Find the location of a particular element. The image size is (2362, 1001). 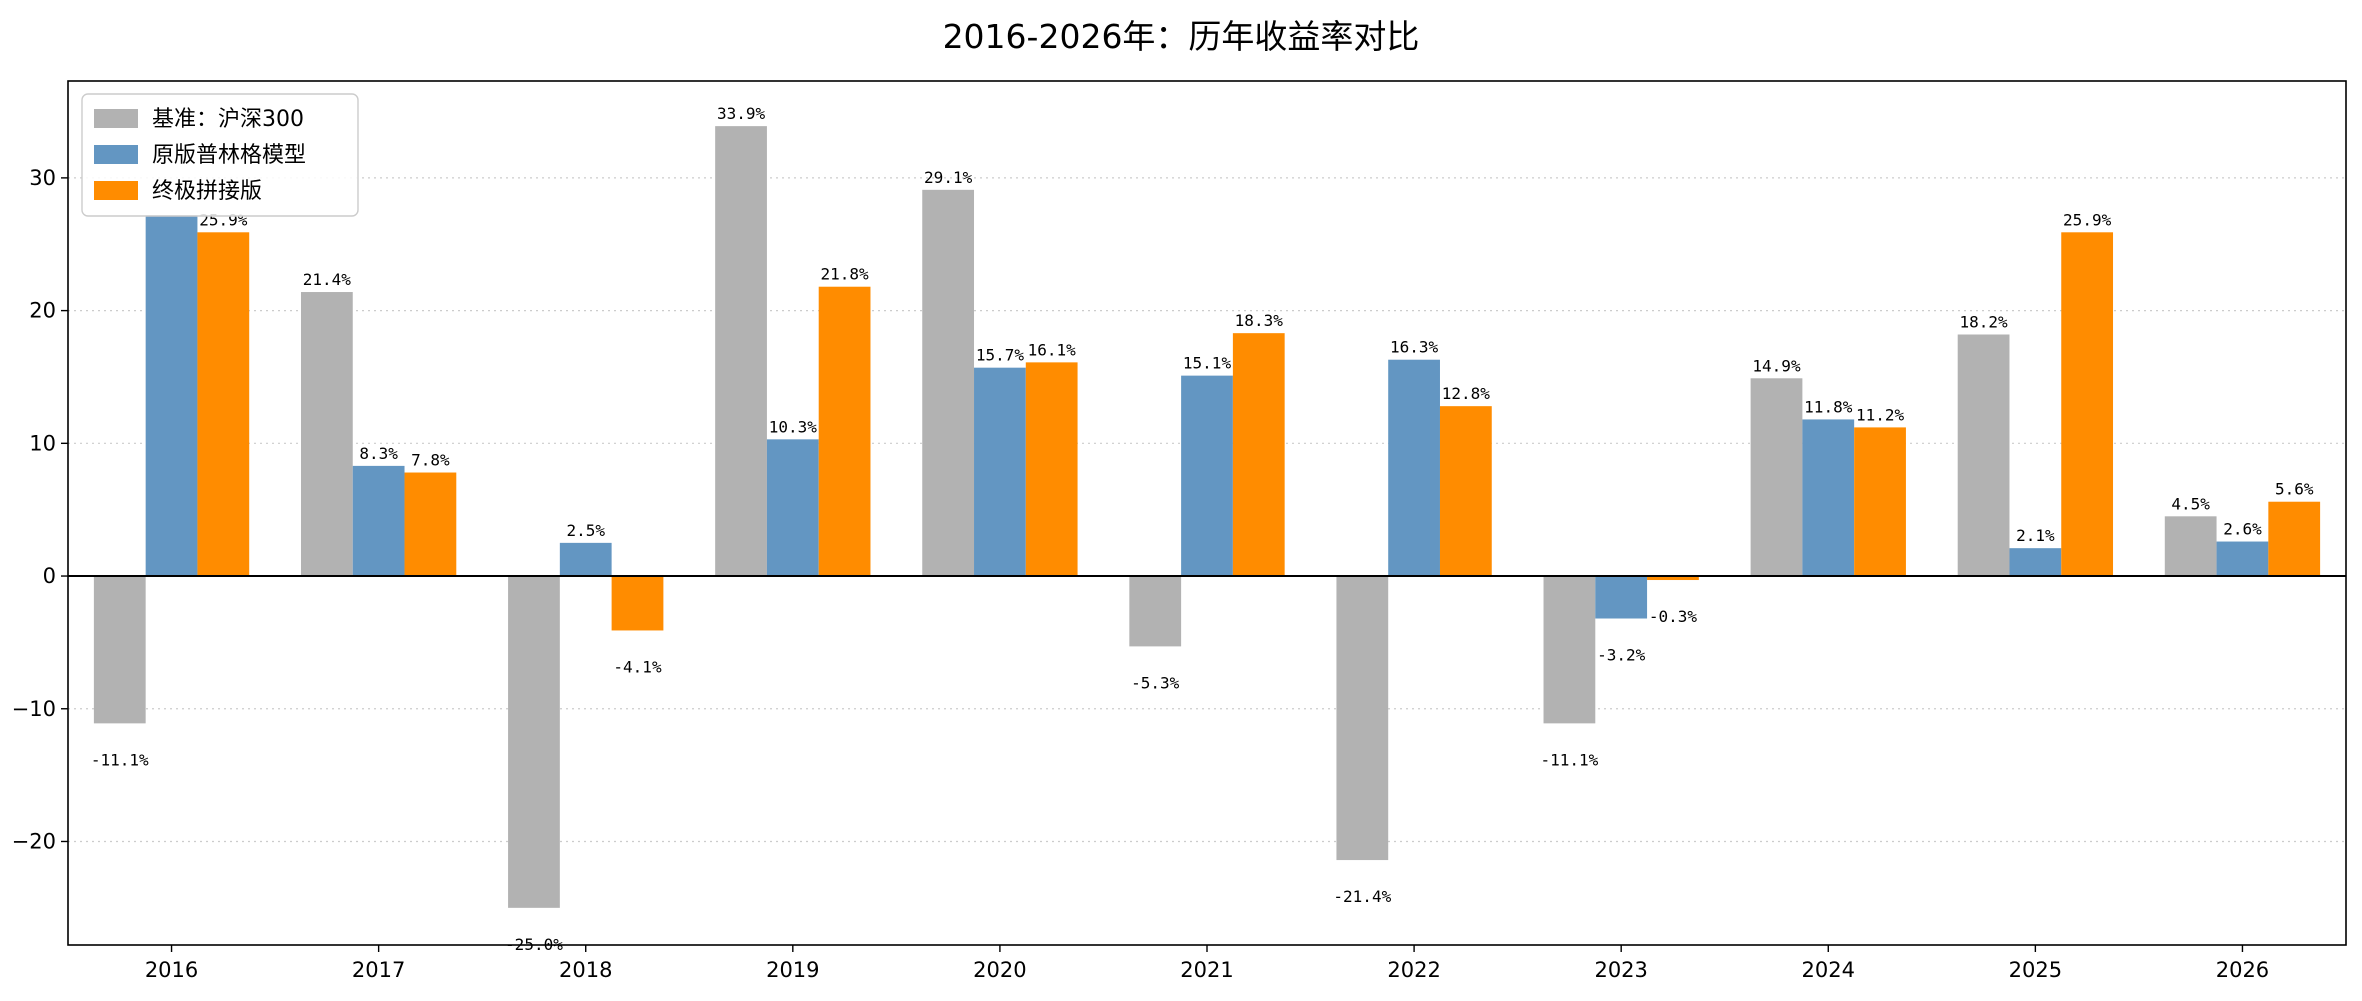

data-label: 5.6% is located at coordinates (2294, 489).